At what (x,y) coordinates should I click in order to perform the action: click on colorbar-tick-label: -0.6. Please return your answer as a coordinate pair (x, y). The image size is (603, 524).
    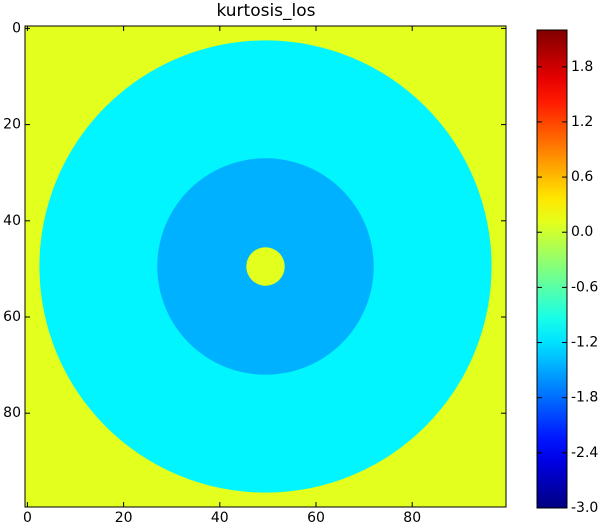
    Looking at the image, I should click on (584, 287).